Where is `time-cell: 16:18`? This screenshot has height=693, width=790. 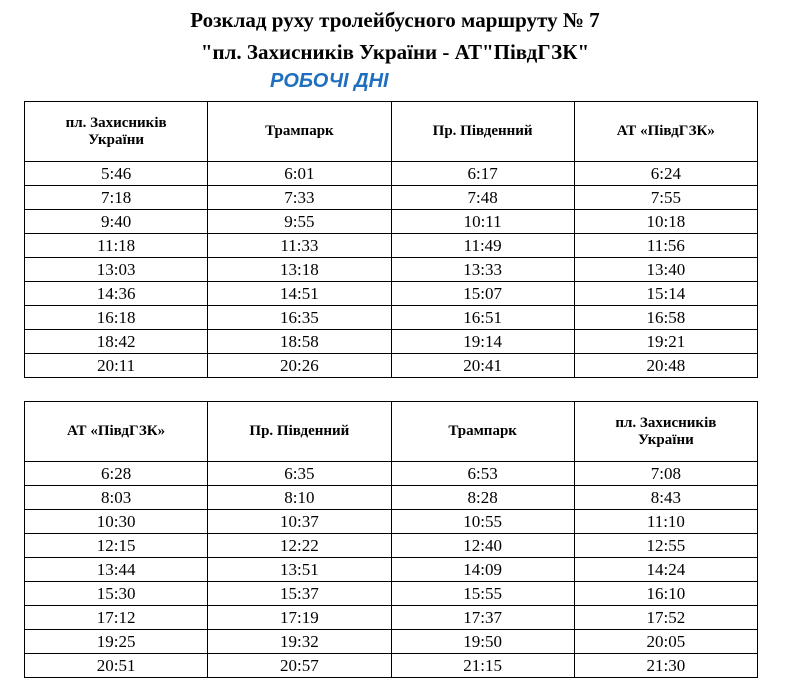 time-cell: 16:18 is located at coordinates (116, 317).